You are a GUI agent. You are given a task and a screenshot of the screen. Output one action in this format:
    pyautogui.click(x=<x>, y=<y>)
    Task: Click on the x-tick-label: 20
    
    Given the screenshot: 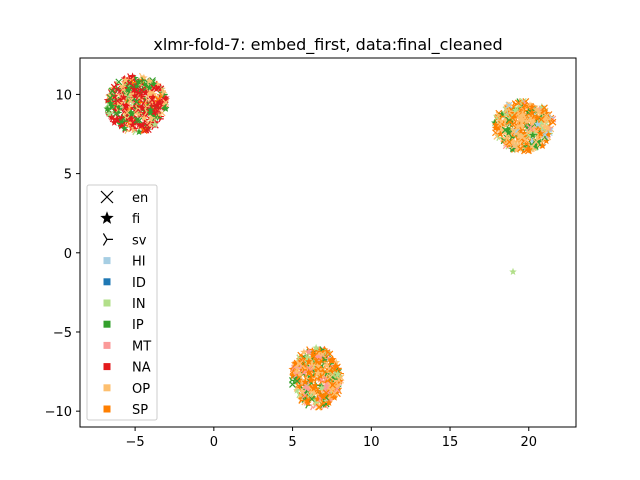 What is the action you would take?
    pyautogui.click(x=528, y=442)
    